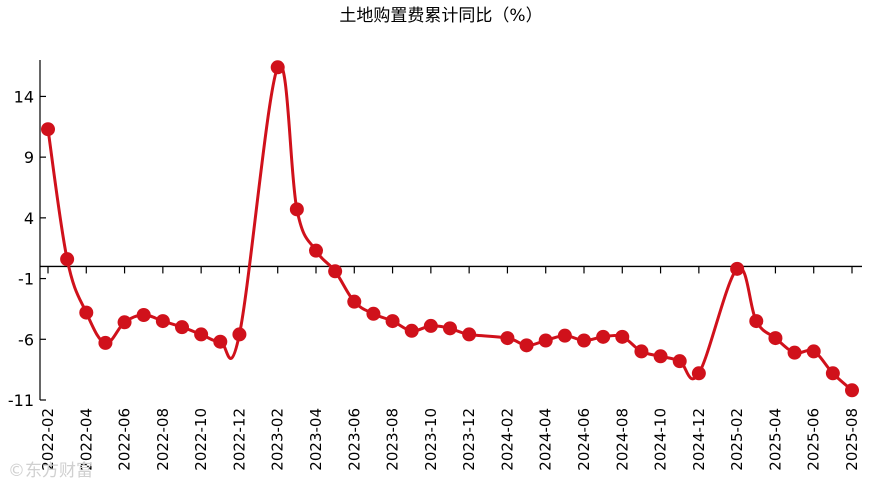 This screenshot has height=490, width=882. I want to click on x-tick-label: 2024-04, so click(546, 439).